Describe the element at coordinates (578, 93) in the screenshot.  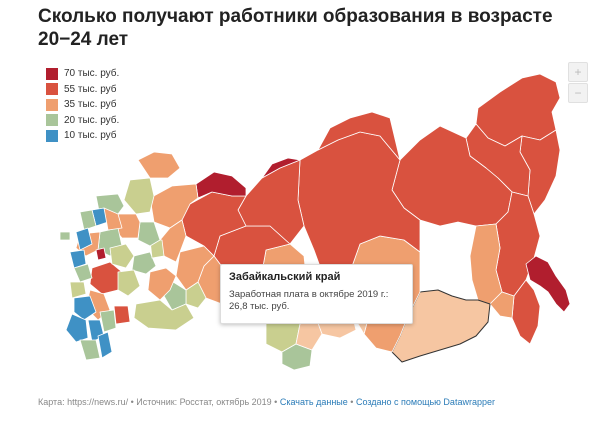
I see `zoom-out-button: −` at that location.